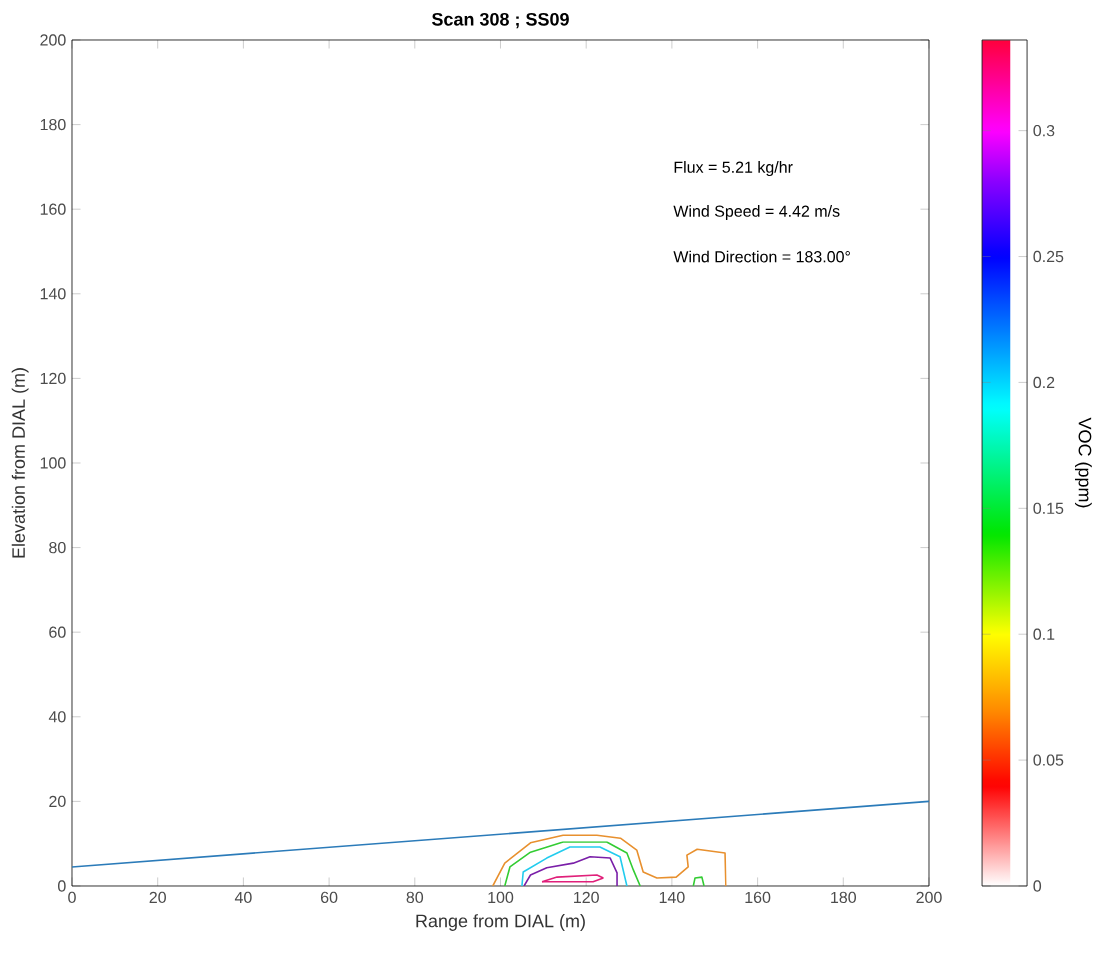 Image resolution: width=1100 pixels, height=959 pixels. I want to click on x-tick-label: 140, so click(672, 897).